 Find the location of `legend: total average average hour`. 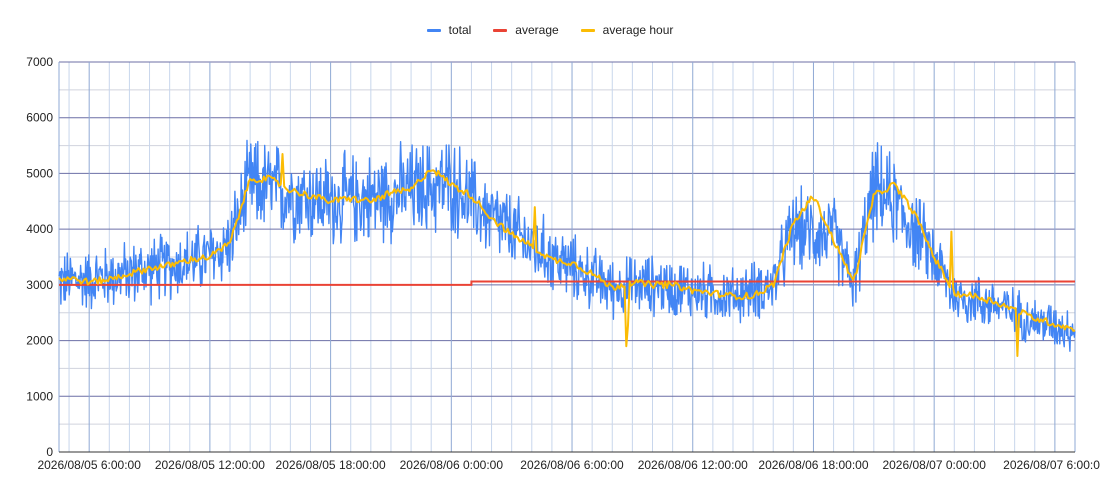

legend: total average average hour is located at coordinates (550, 30).